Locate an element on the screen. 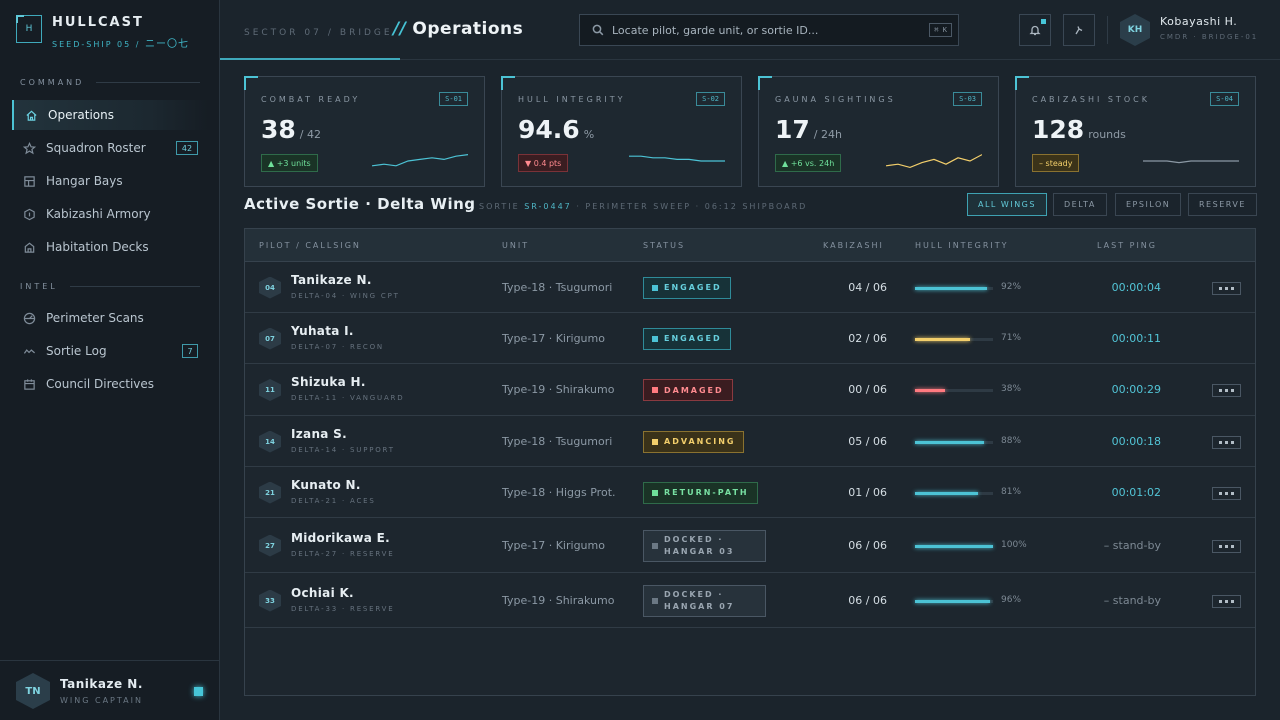 Image resolution: width=1280 pixels, height=720 pixels. stat-card-hull-integrity: HULL INTEGRITY S-02 94.6% ▼ 0.4 pts is located at coordinates (621, 131).